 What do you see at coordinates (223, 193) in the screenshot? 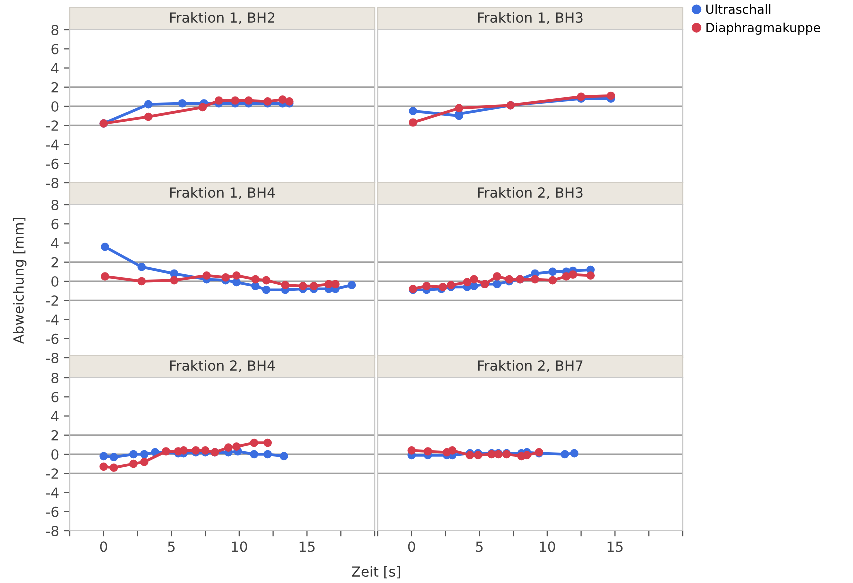
I see `chart-title: Fraktion 1, BH4` at bounding box center [223, 193].